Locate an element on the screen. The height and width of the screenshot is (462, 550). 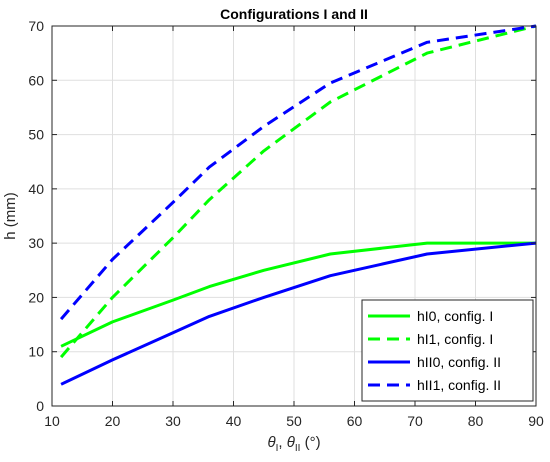
y-tick-label: 20 is located at coordinates (36, 297).